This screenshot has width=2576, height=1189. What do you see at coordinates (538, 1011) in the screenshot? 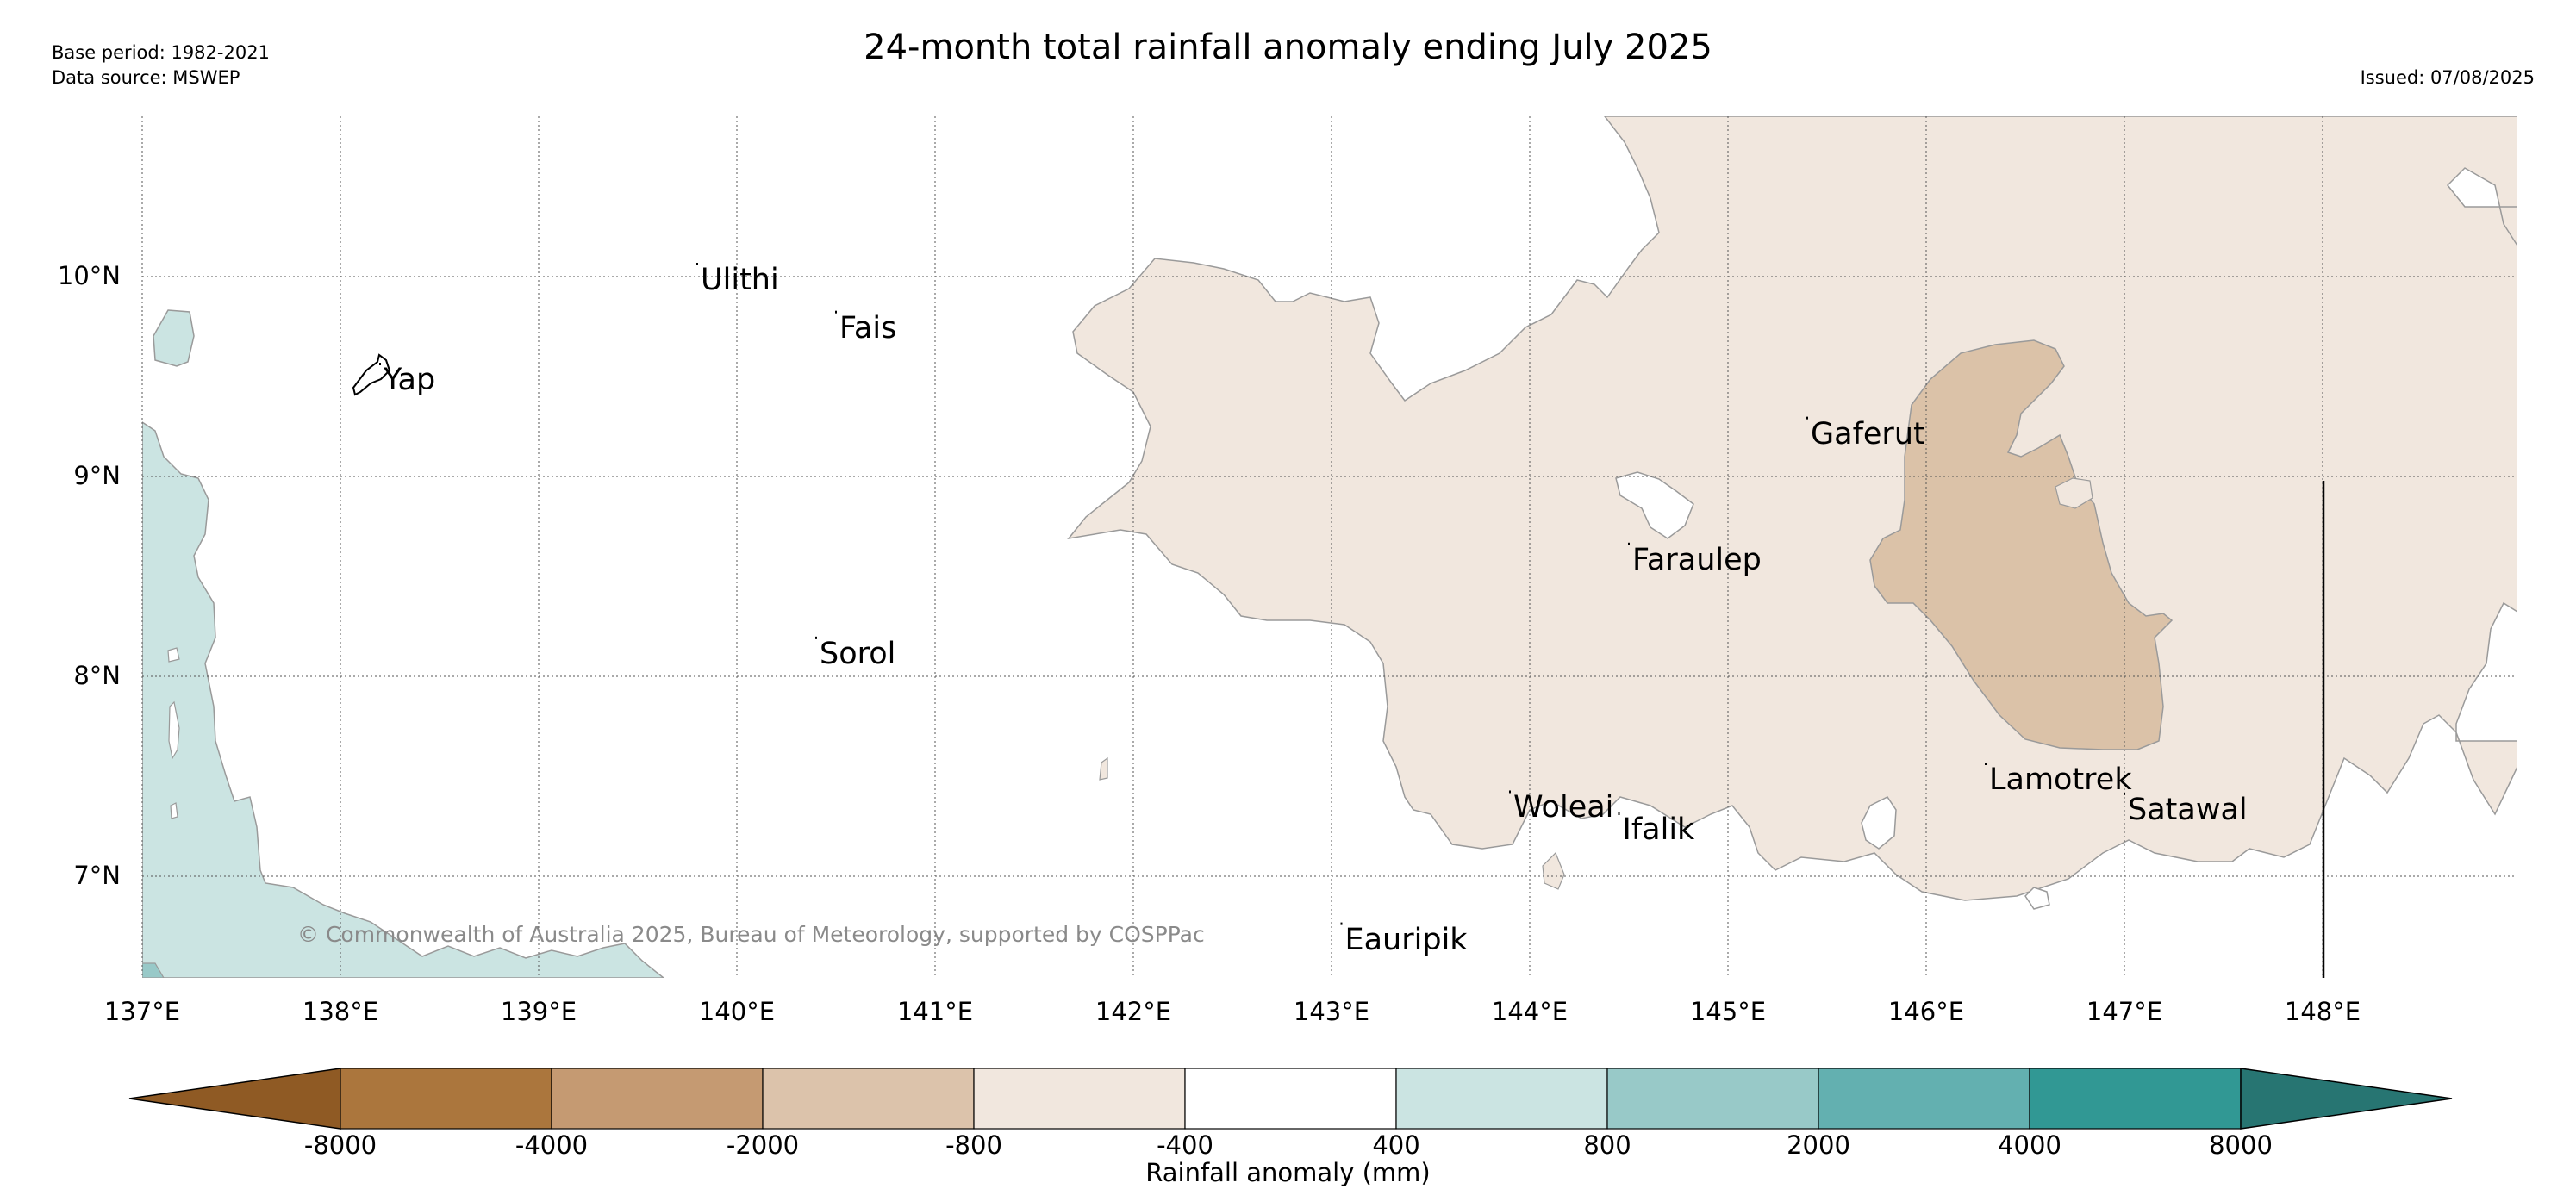
I see `longitude-tick-label: 139°E` at bounding box center [538, 1011].